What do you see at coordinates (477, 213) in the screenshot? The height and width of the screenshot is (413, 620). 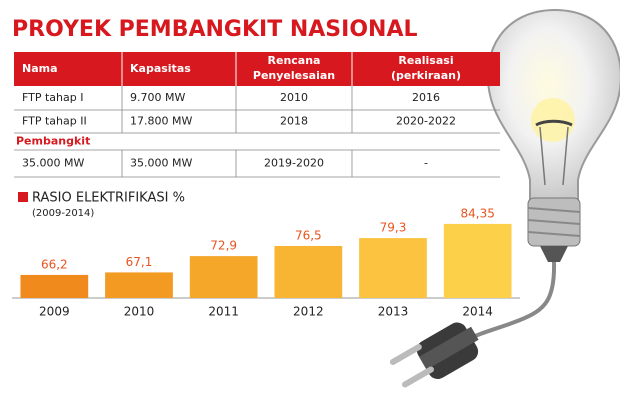 I see `value-label: 84,35` at bounding box center [477, 213].